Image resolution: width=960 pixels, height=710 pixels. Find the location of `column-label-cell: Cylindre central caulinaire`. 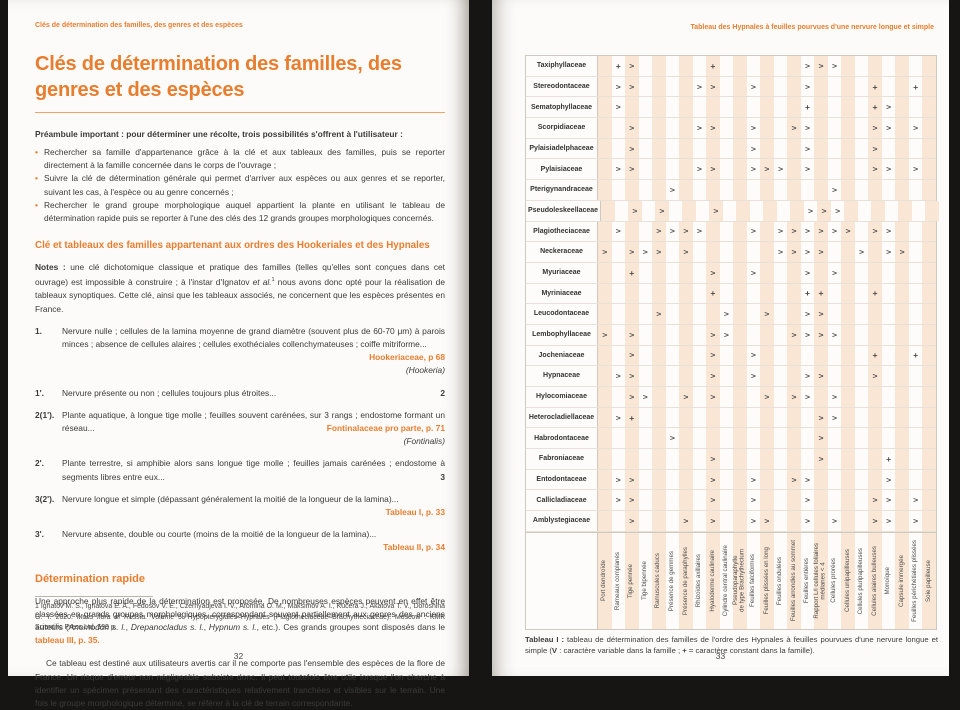

column-label-cell: Cylindre central caulinaire is located at coordinates (727, 581).